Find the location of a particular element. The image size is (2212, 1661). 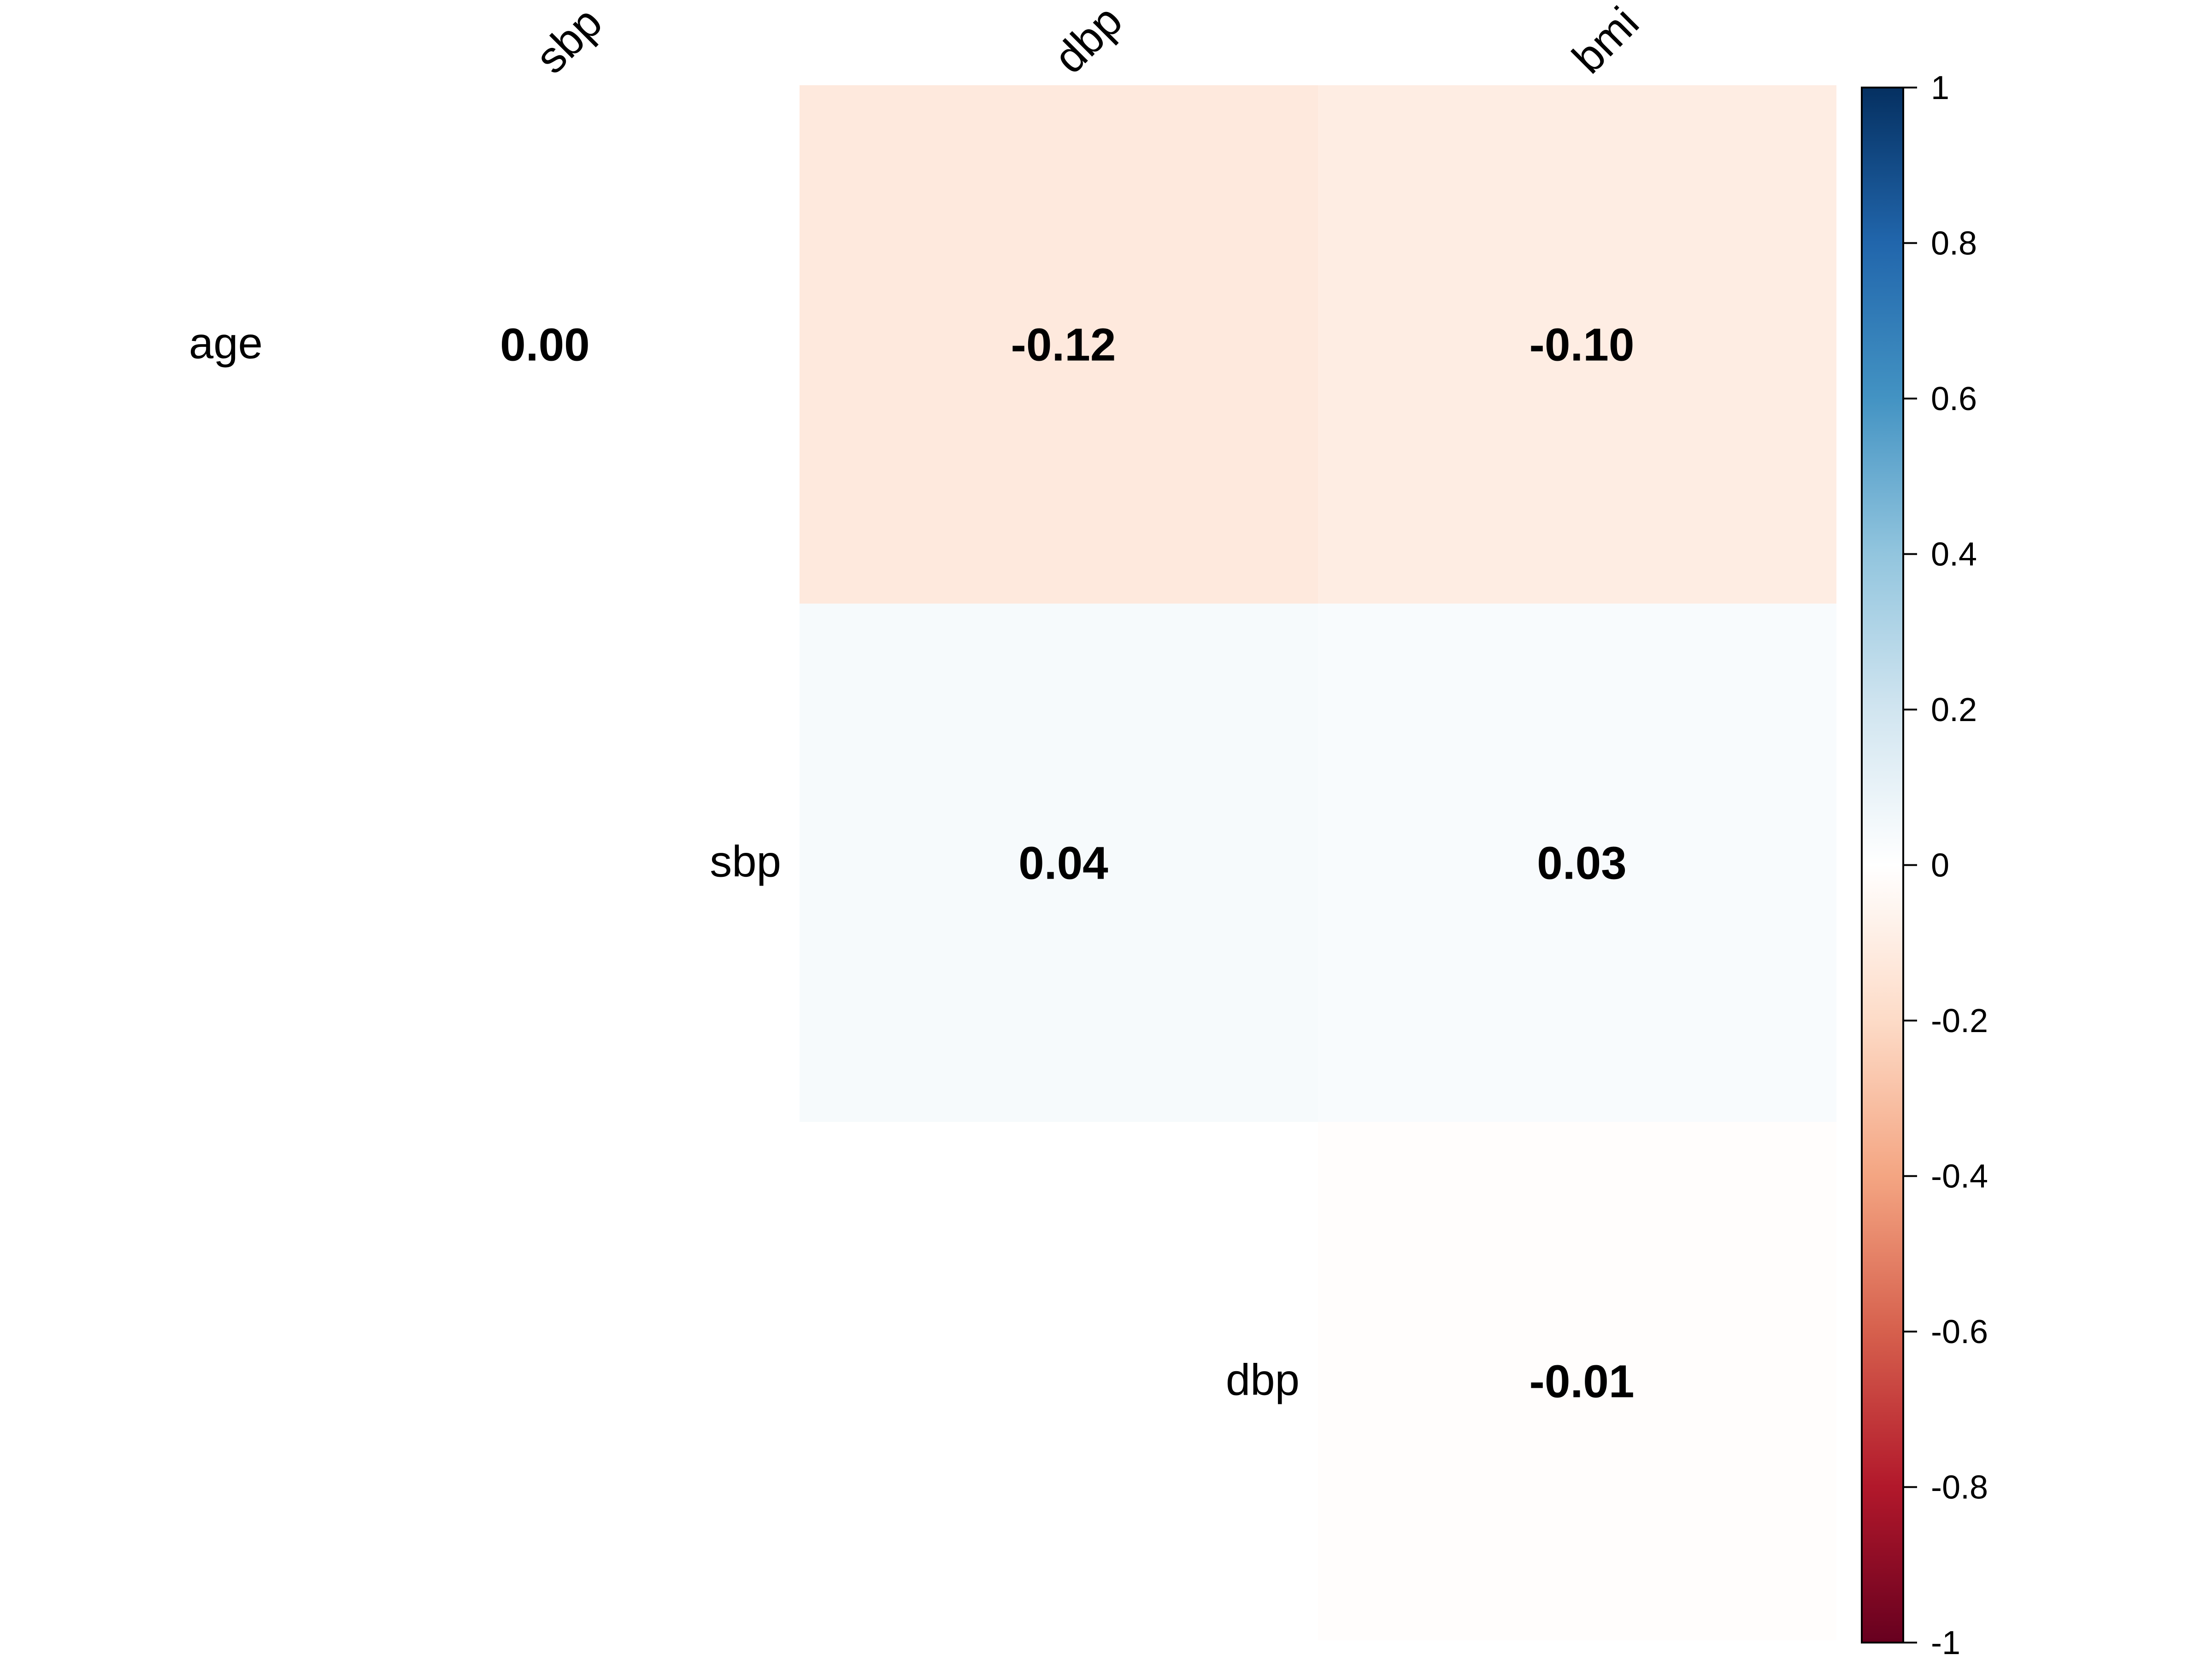

colorbar-tick-label: -0.8 is located at coordinates (1959, 1487).